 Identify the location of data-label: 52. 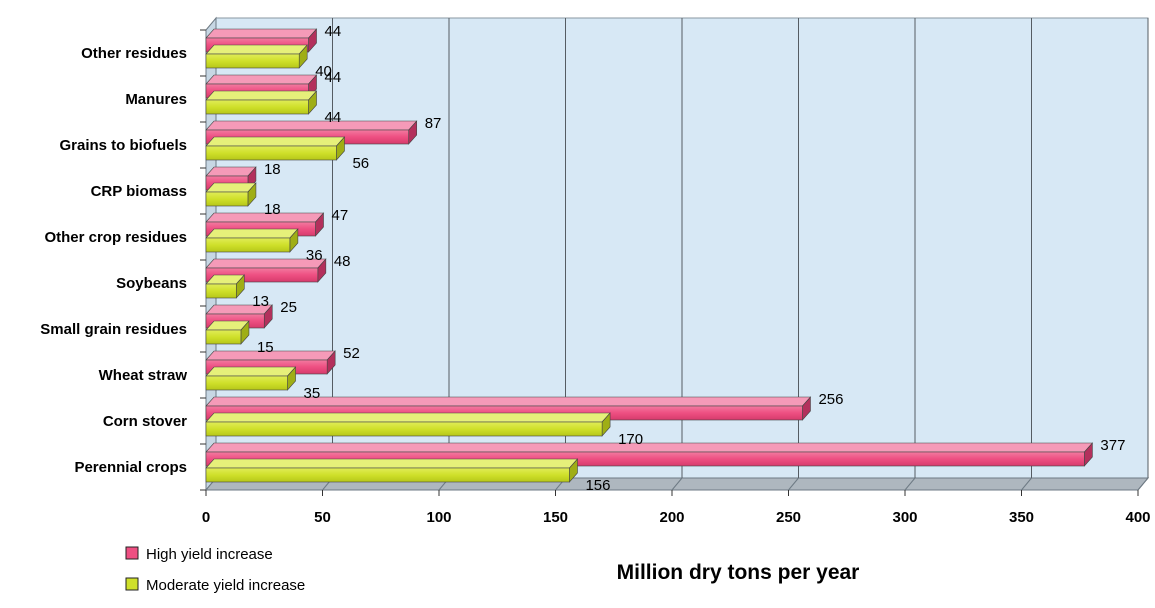
(351, 353).